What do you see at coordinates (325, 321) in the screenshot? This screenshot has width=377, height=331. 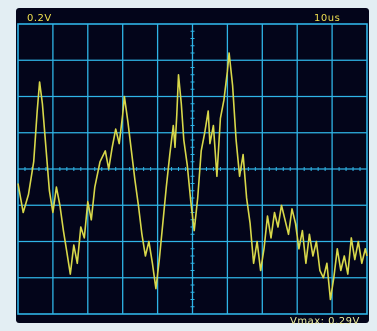 I see `vmax-readout: Vmax: 0.29V` at bounding box center [325, 321].